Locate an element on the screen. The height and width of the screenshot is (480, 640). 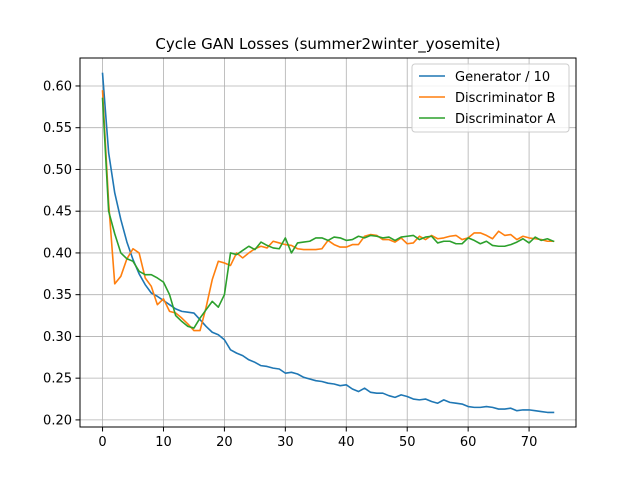
legend-label-1: Discriminator B is located at coordinates (505, 98).